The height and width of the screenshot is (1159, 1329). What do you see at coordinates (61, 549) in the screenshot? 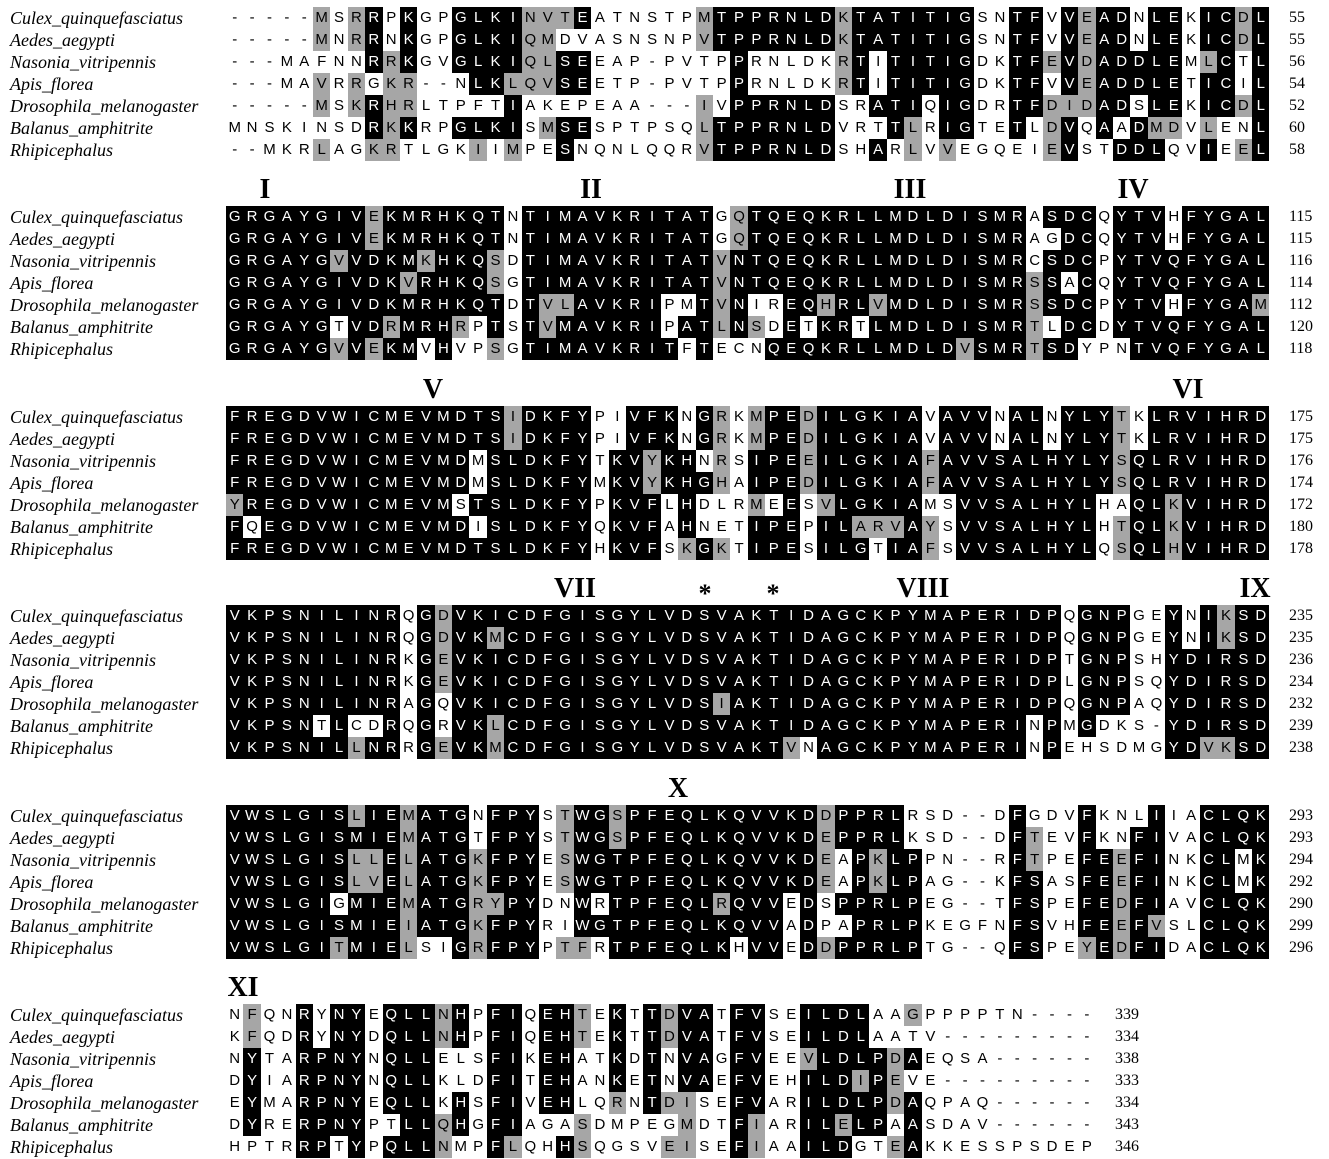
I see `species-name: Rhipicephalus` at bounding box center [61, 549].